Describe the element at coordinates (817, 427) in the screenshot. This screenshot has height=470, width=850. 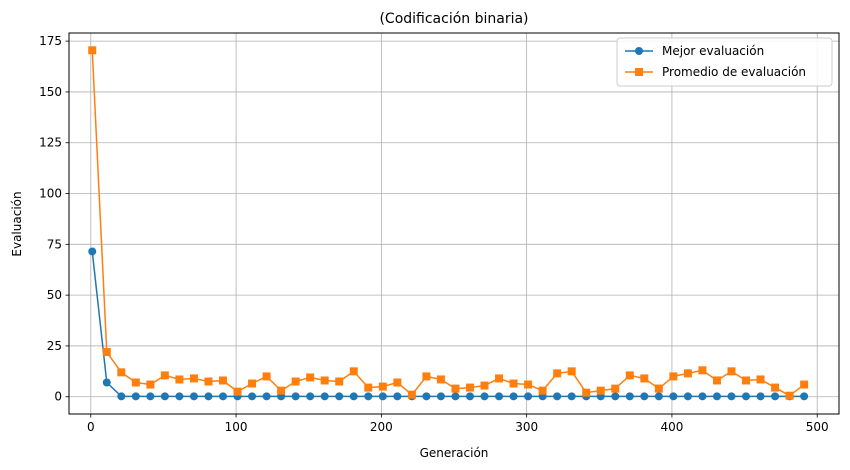
I see `x-tick-label: 500` at that location.